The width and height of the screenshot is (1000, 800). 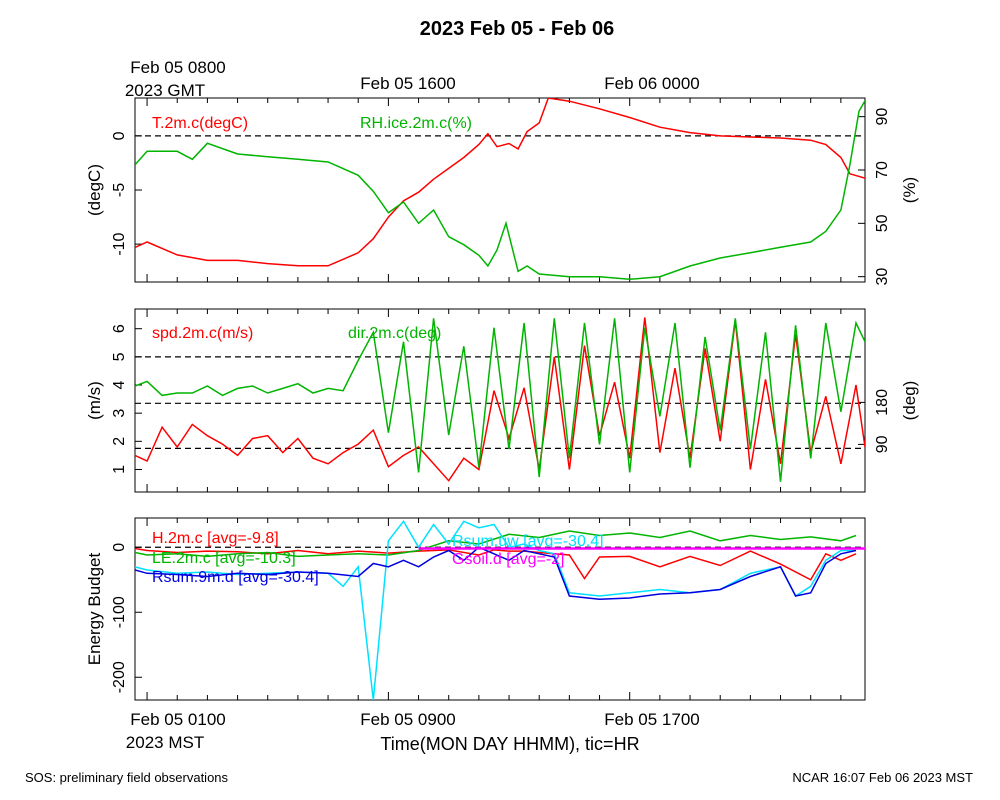 I want to click on legend-entry-blue: Rsum.9m.d [avg=-30.4], so click(x=235, y=577).